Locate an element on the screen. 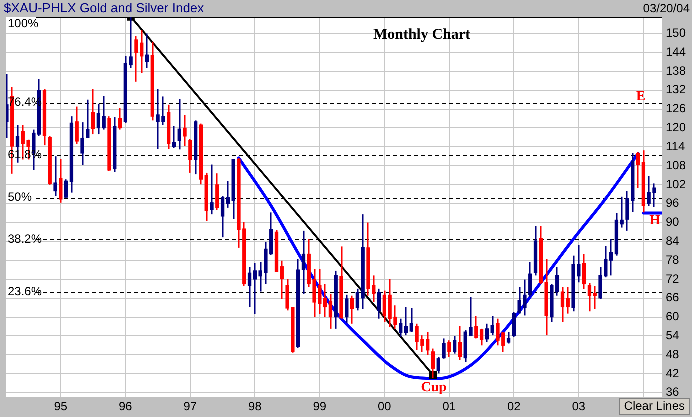  y-tick-label: 84 is located at coordinates (673, 241).